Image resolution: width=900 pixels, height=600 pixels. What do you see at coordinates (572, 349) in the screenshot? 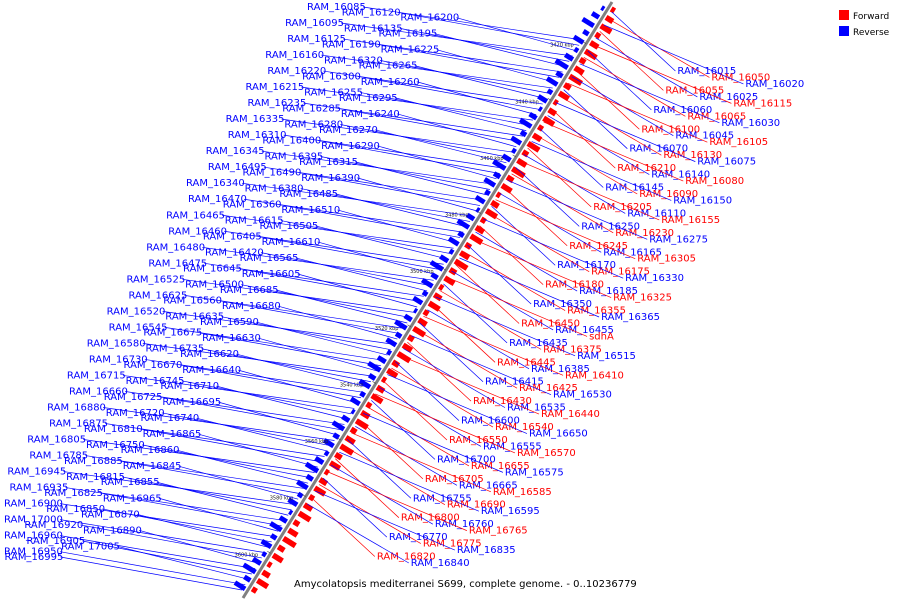
I see `forward-gene-label: RAM_16375` at bounding box center [572, 349].